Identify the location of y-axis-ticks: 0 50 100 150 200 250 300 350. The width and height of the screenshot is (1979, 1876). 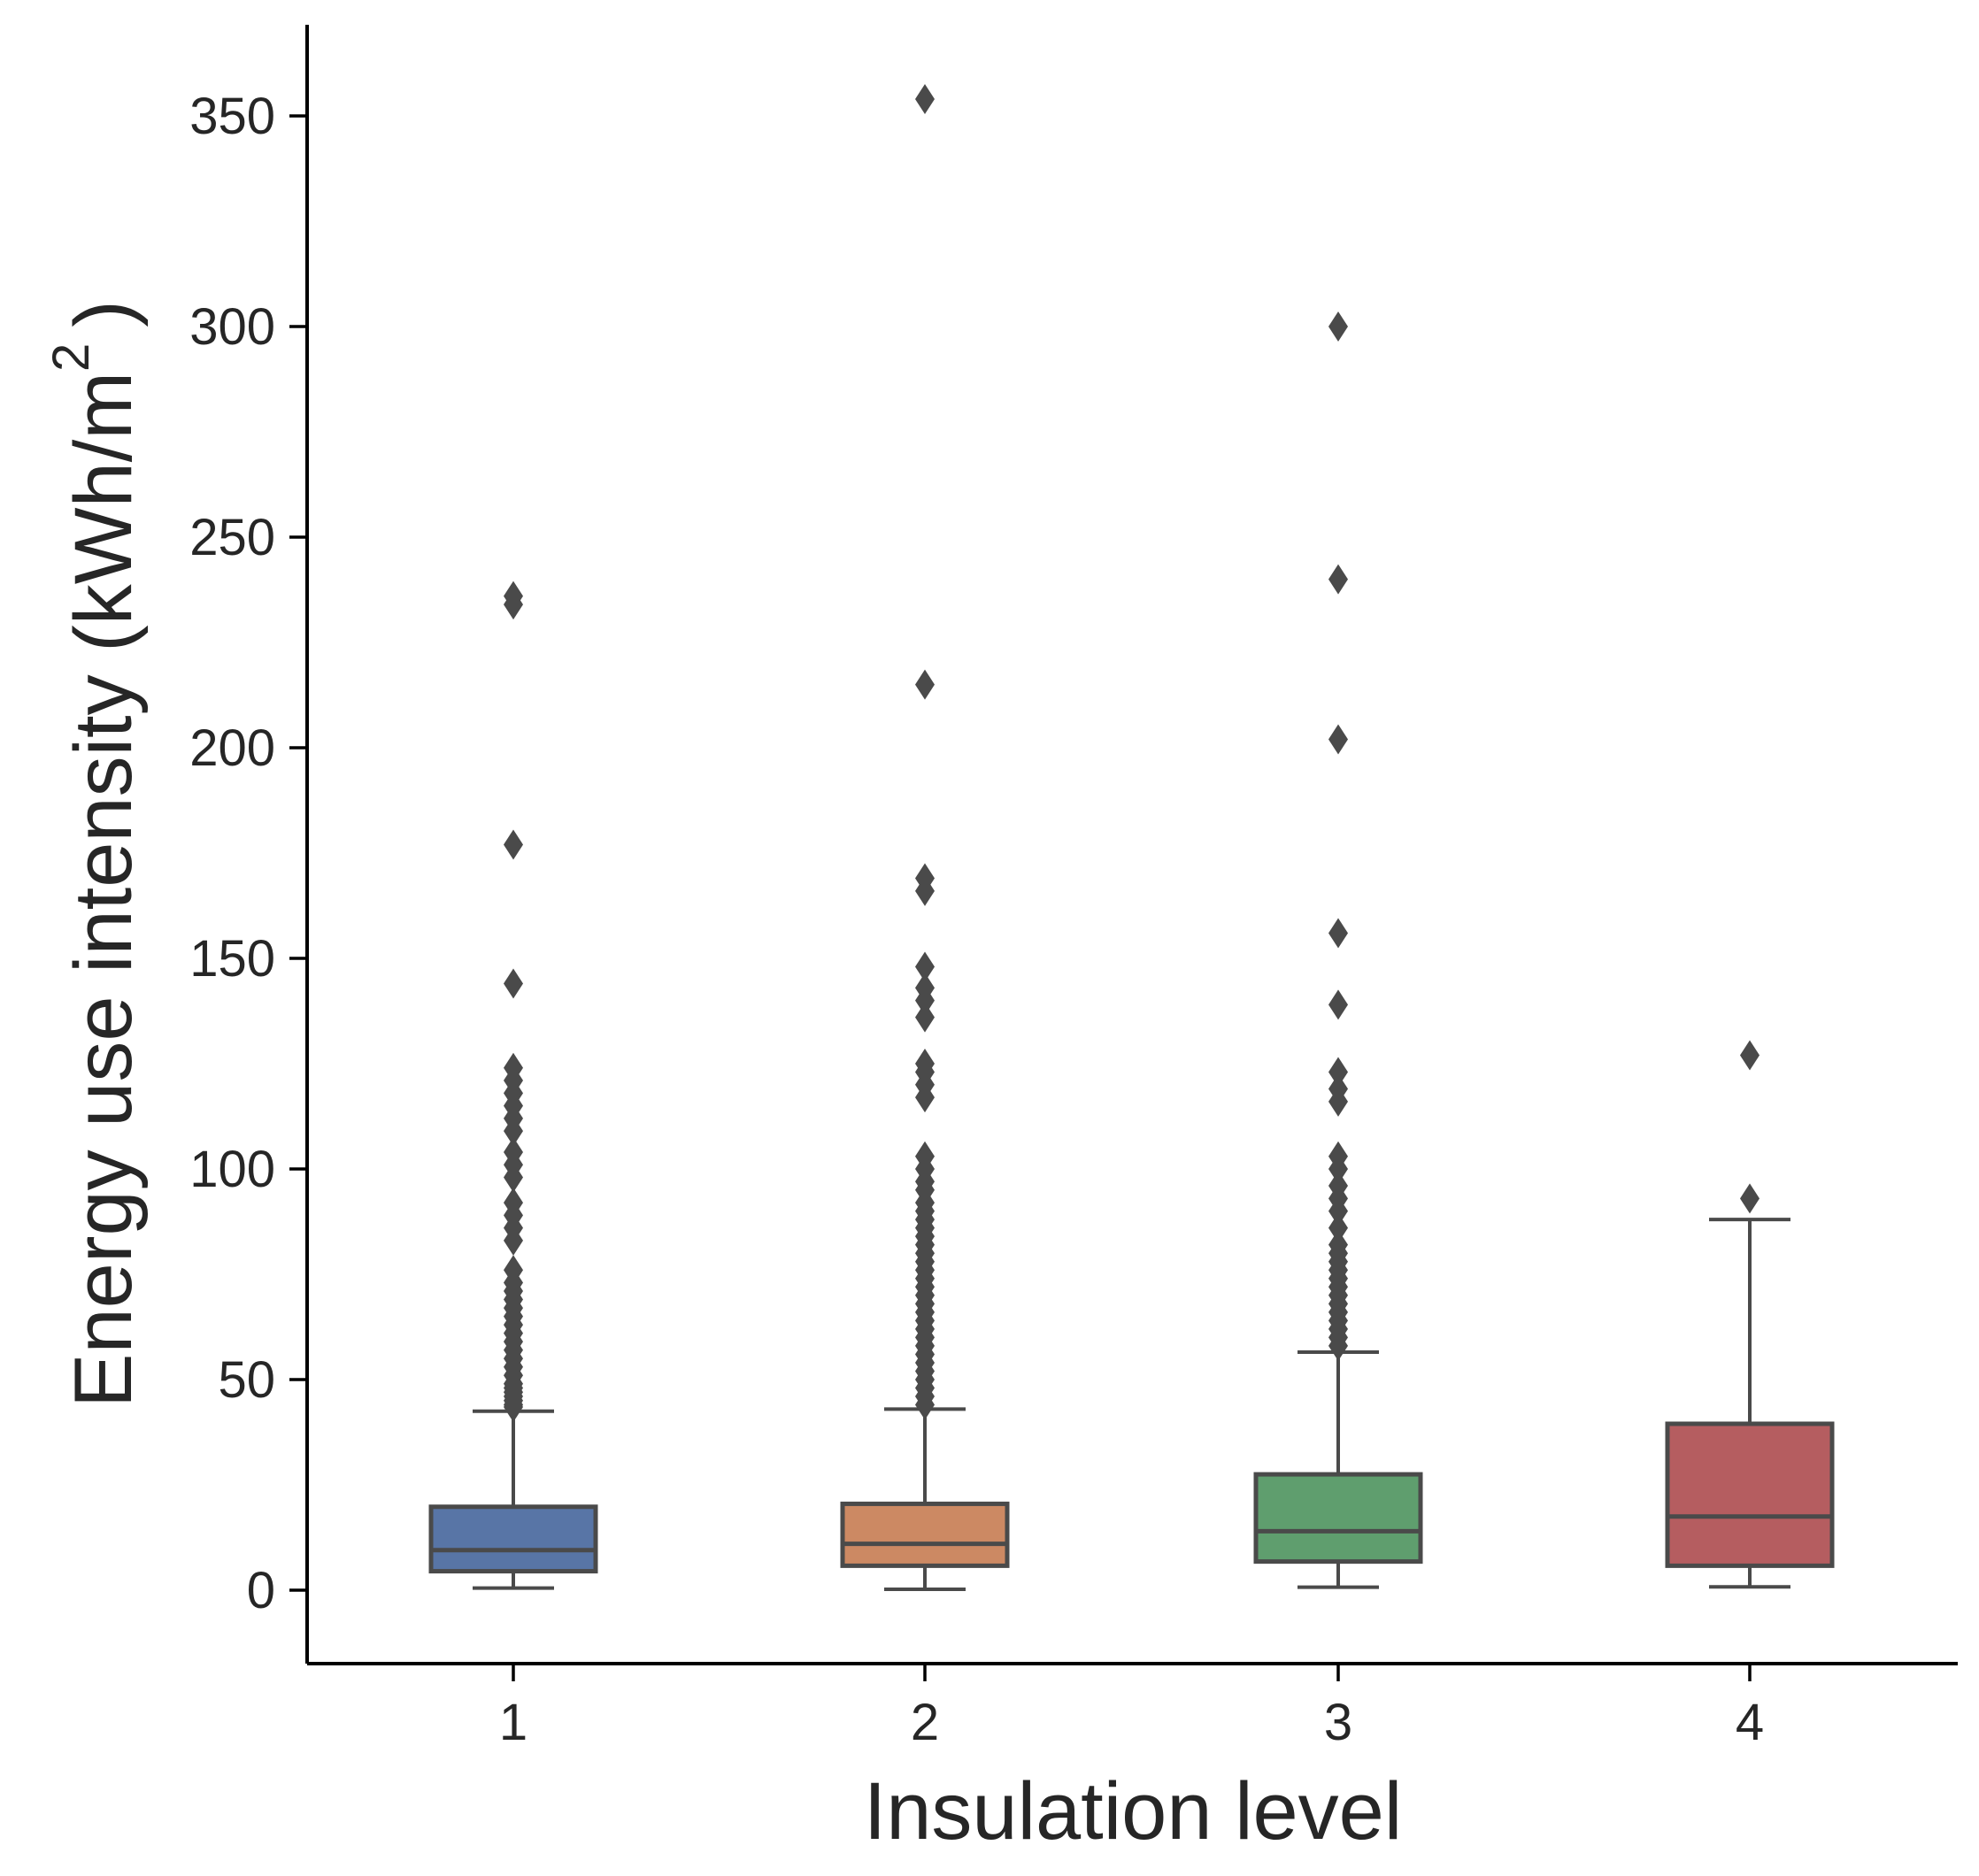
(248, 854).